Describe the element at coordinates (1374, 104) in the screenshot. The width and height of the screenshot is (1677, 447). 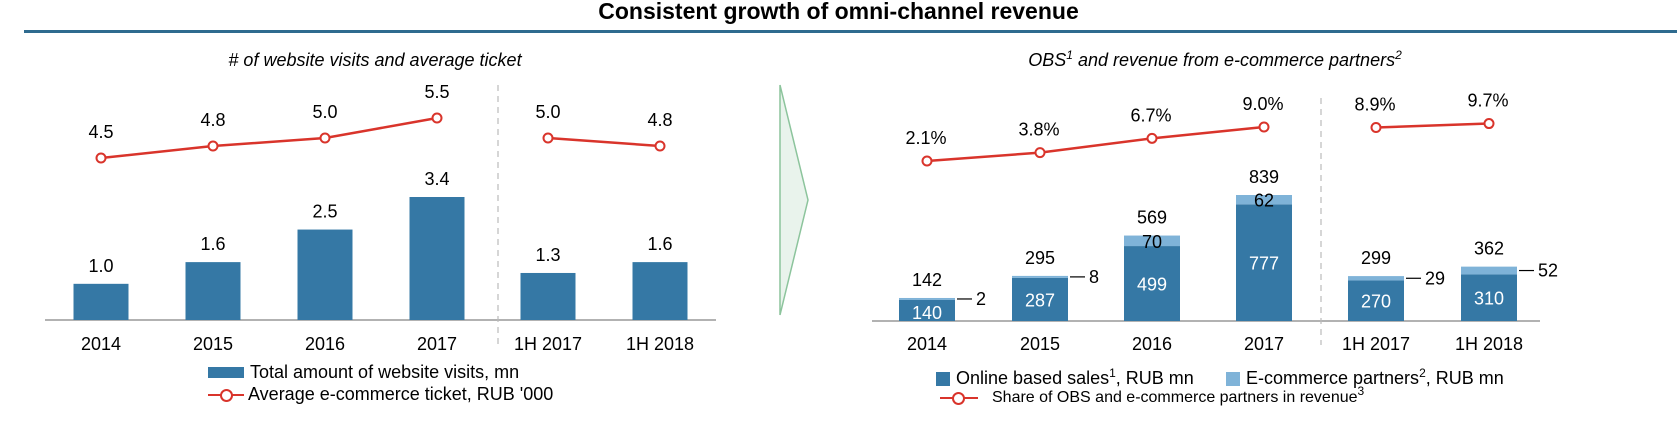
I see `right-share-label: 8.9%` at that location.